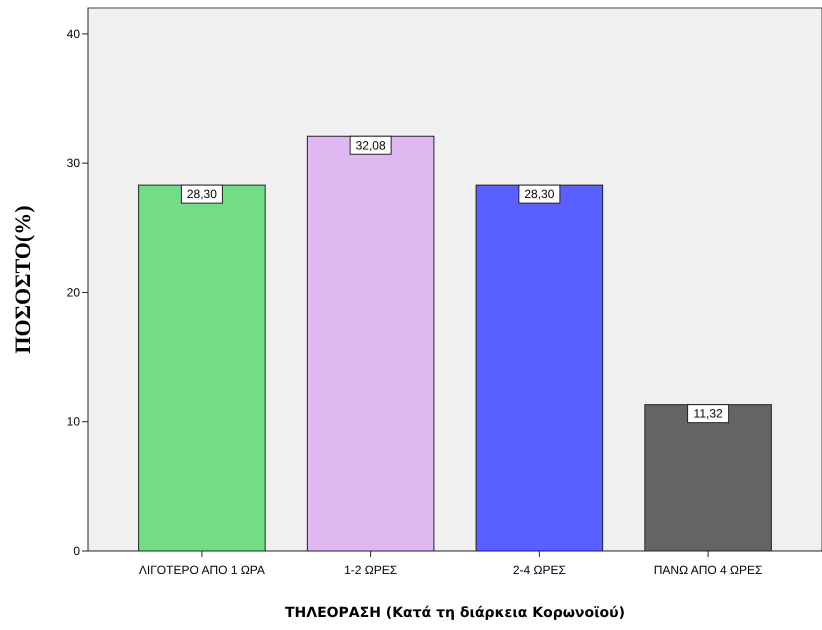  What do you see at coordinates (708, 570) in the screenshot?
I see `x-tick-label: ΠΑΝΩ ΑΠΟ 4 ΩΡΕΣ` at bounding box center [708, 570].